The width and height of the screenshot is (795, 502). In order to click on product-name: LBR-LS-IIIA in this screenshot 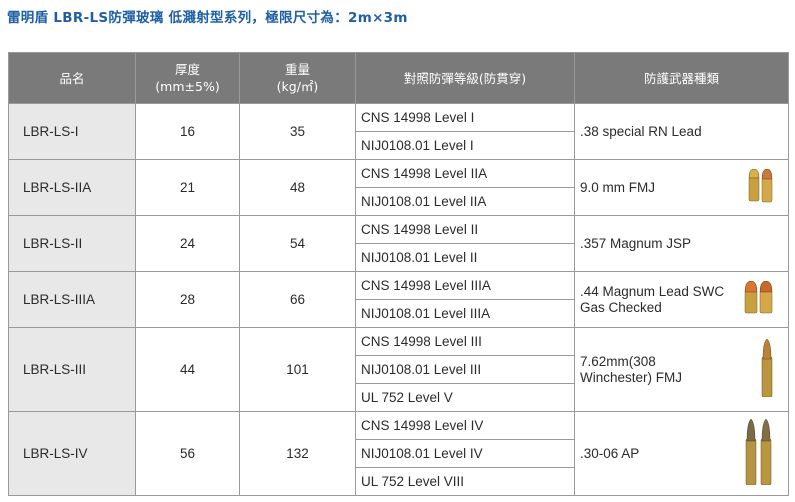, I will do `click(72, 299)`.